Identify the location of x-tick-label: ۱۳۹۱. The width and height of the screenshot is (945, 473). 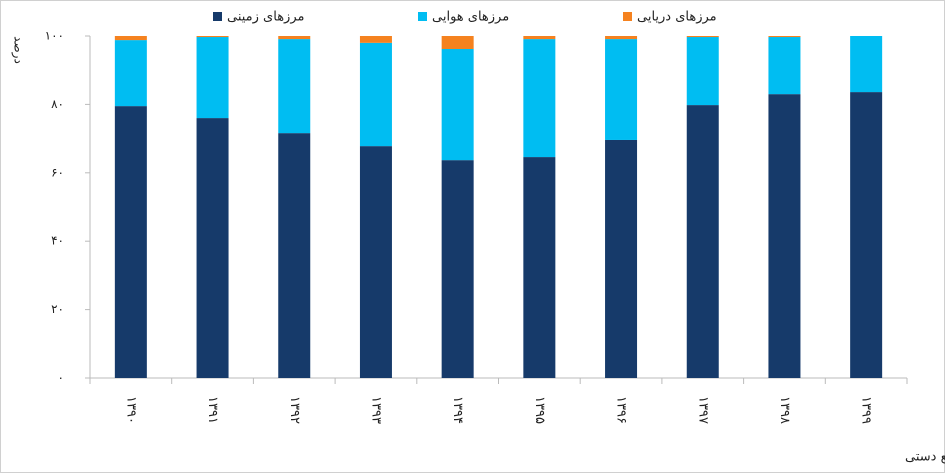
(212, 410).